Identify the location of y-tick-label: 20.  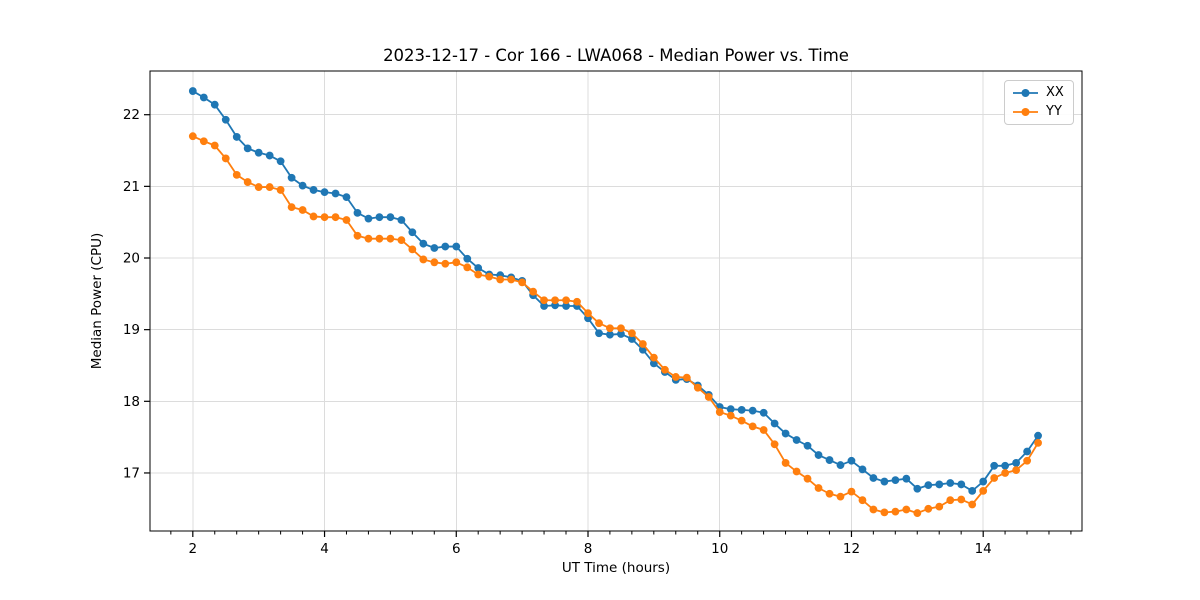
(131, 259).